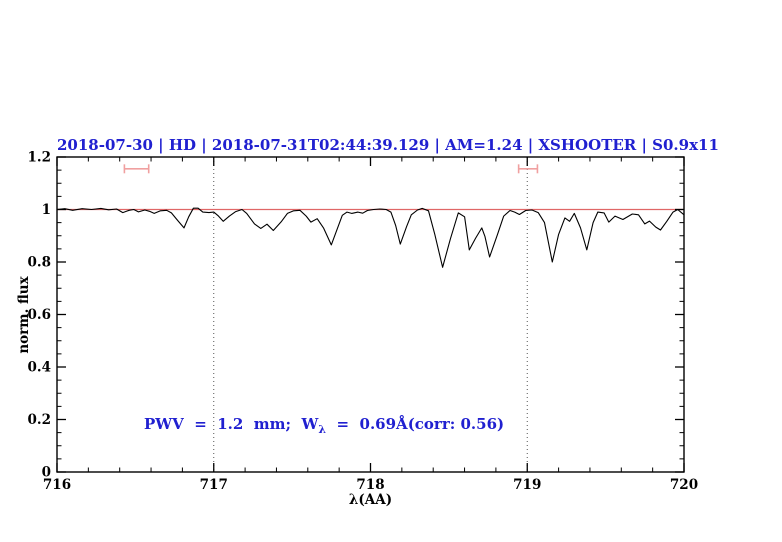 The height and width of the screenshot is (542, 782). Describe the element at coordinates (322, 429) in the screenshot. I see `pwv-annotation-subscript: λ` at that location.